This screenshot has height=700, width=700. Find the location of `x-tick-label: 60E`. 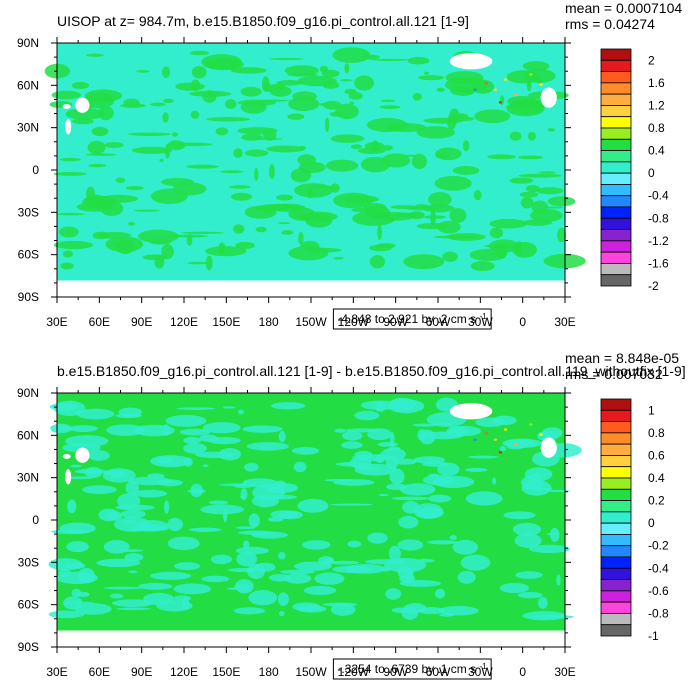

x-tick-label: 60E is located at coordinates (99, 672).